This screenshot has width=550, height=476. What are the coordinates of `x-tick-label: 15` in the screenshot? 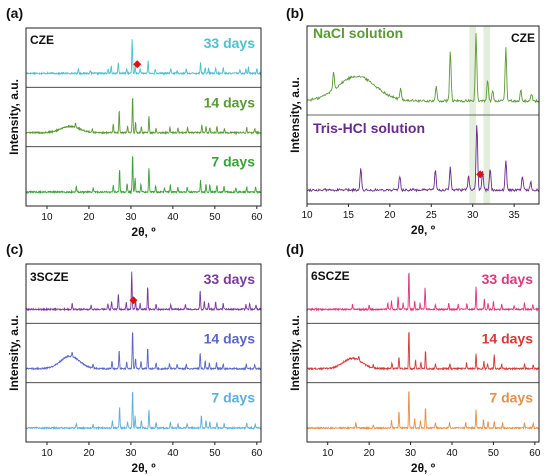 It's located at (349, 215).